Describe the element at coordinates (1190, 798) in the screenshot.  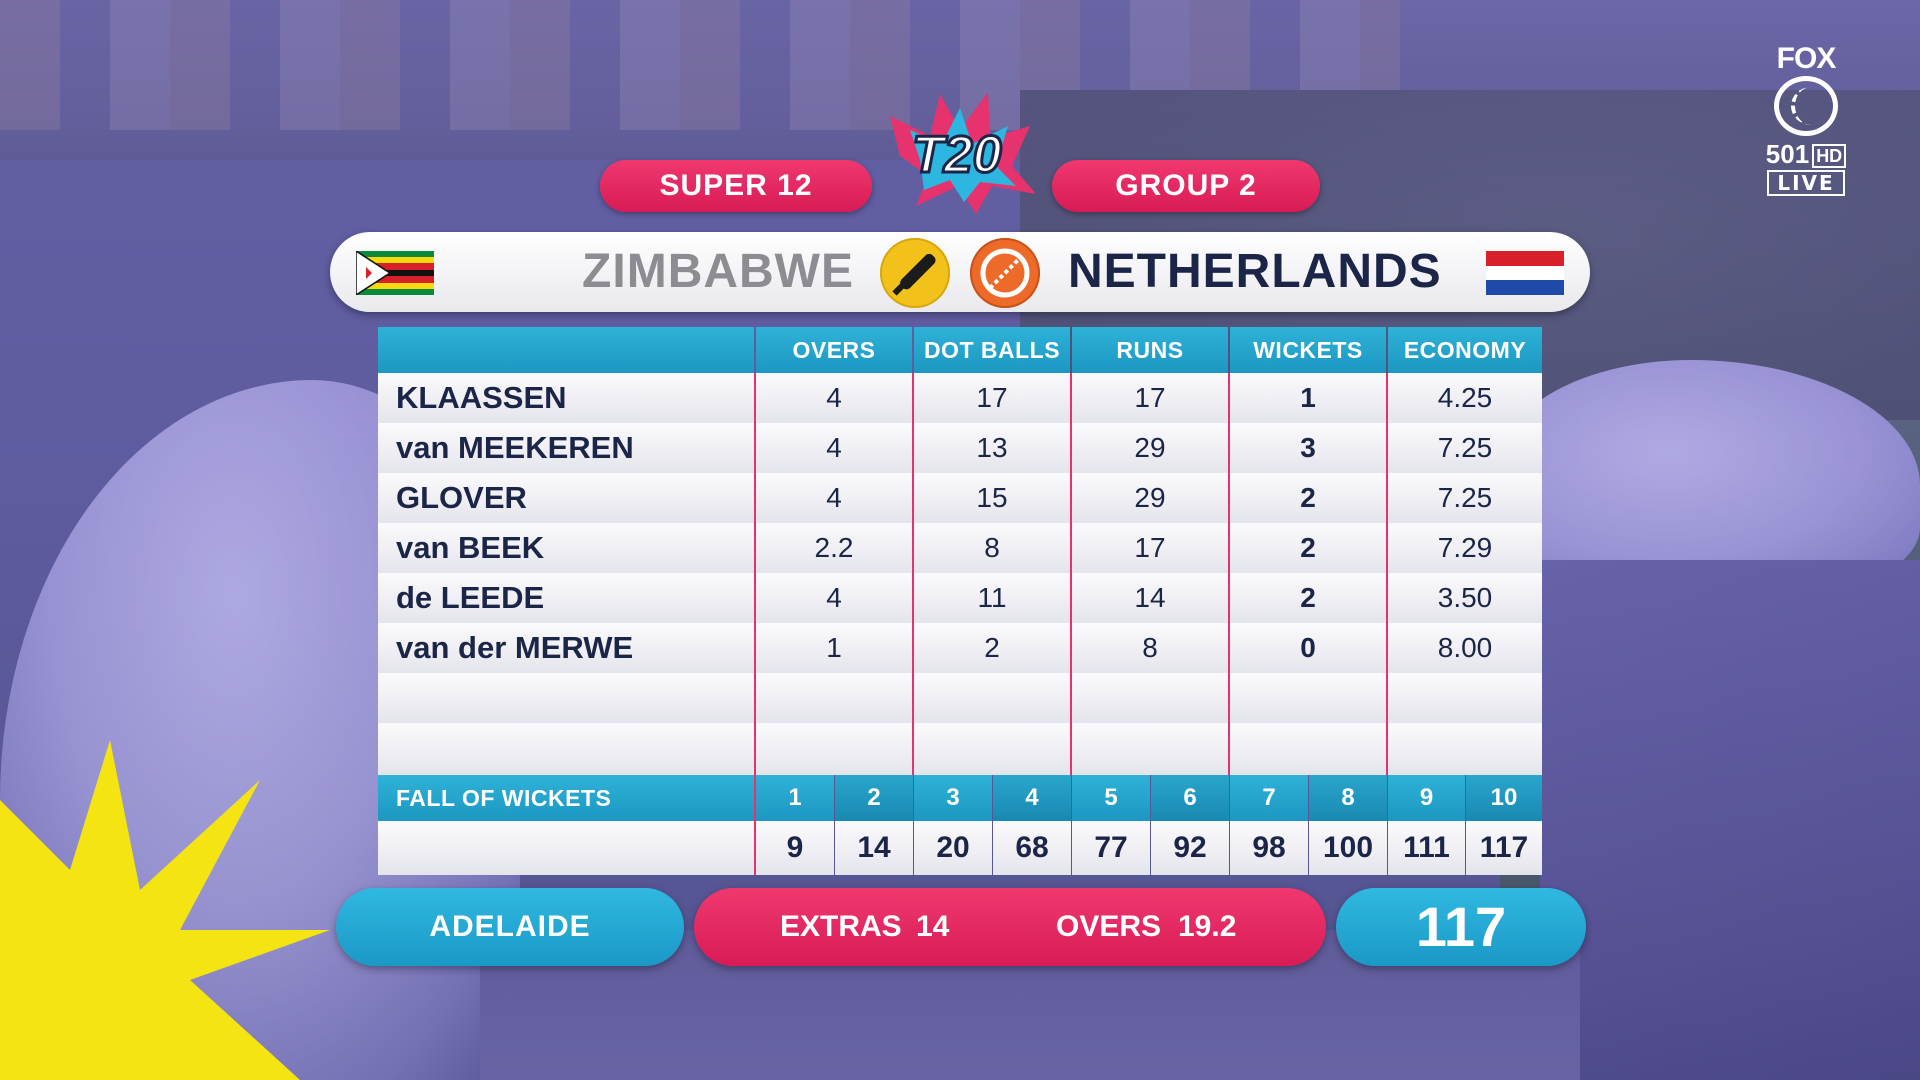
I see `wicket-number: 6` at that location.